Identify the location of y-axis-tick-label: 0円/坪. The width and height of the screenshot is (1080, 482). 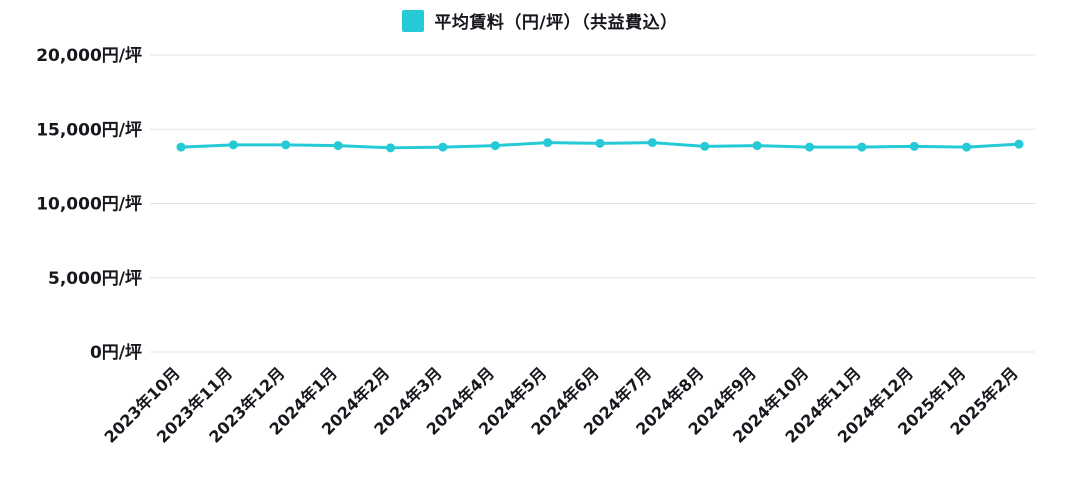
(116, 353).